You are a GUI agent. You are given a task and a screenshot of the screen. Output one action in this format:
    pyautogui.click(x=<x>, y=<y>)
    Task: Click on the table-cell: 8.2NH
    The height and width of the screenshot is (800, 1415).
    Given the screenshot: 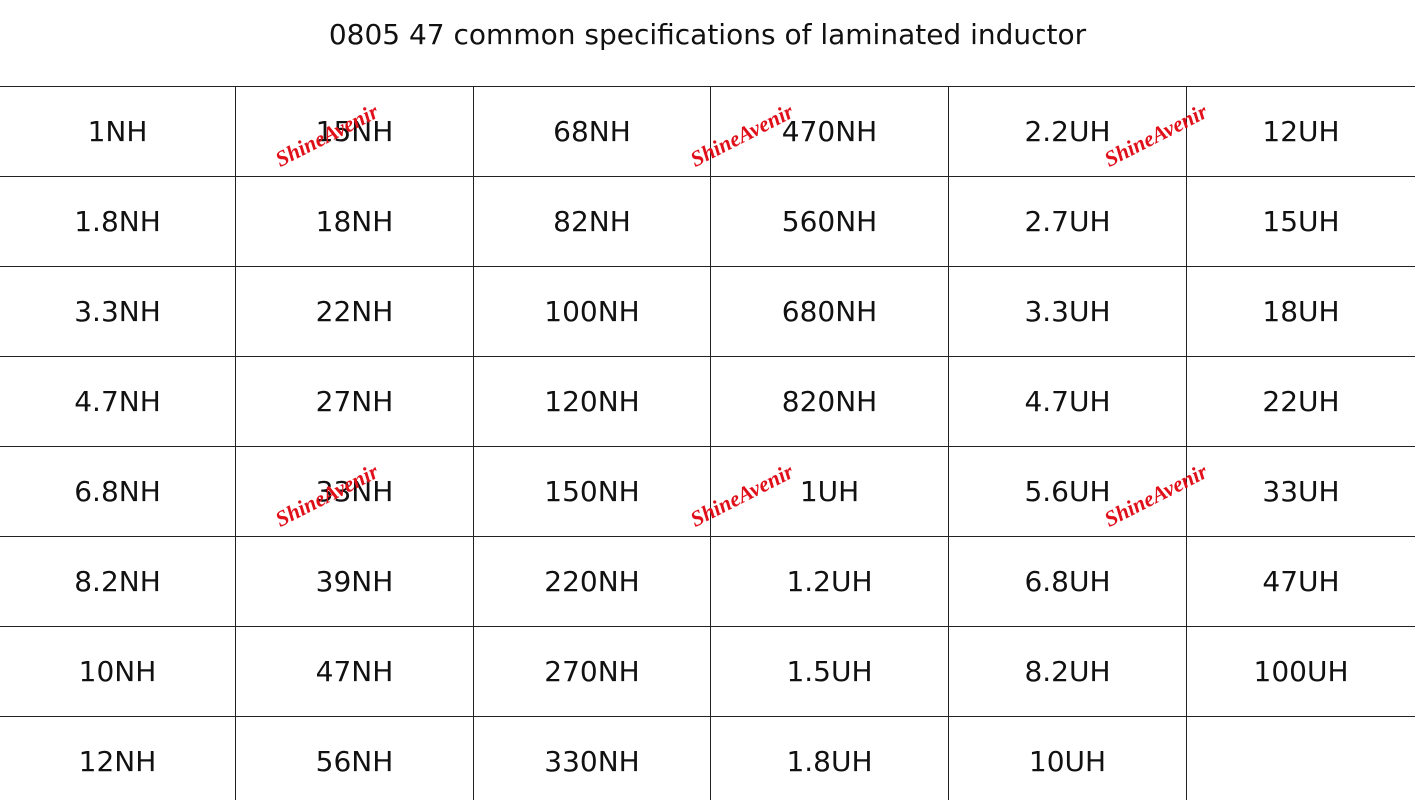 What is the action you would take?
    pyautogui.click(x=117, y=581)
    